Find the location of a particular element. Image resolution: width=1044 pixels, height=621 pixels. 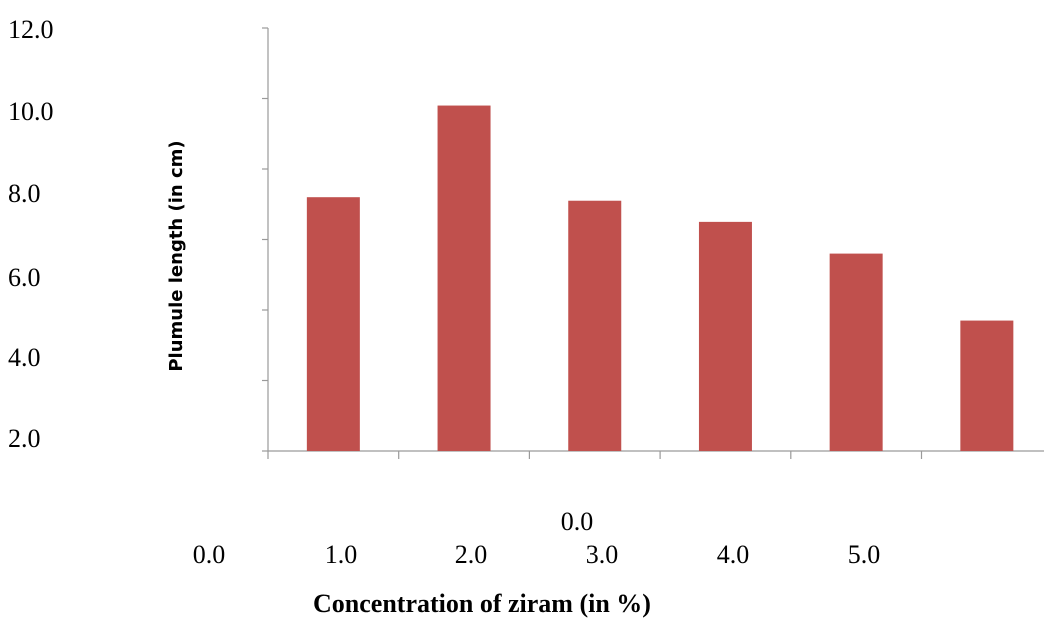

y-tick-label: 2.0 is located at coordinates (24, 438).